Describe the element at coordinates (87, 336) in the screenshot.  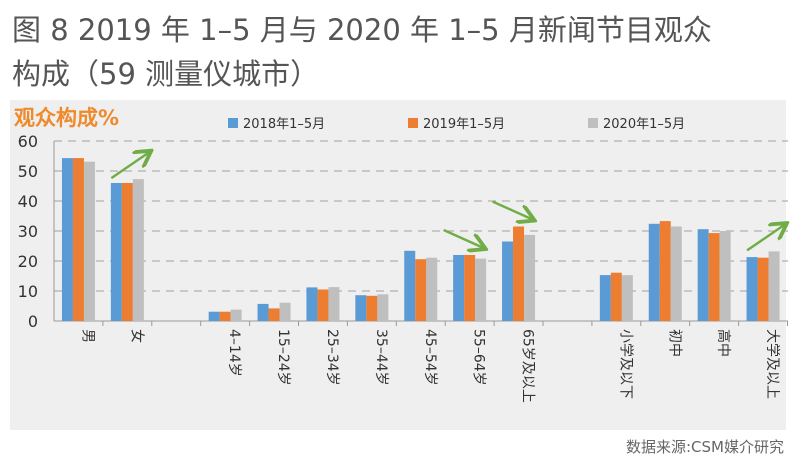
I see `x-tick-label: 男` at that location.